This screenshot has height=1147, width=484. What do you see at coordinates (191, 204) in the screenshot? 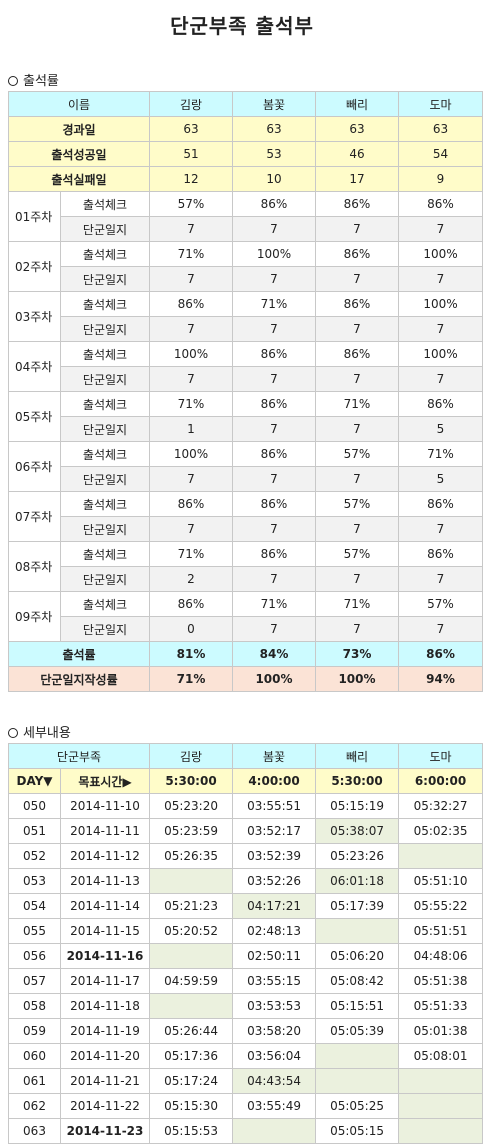
I see `check-value: 57%` at bounding box center [191, 204].